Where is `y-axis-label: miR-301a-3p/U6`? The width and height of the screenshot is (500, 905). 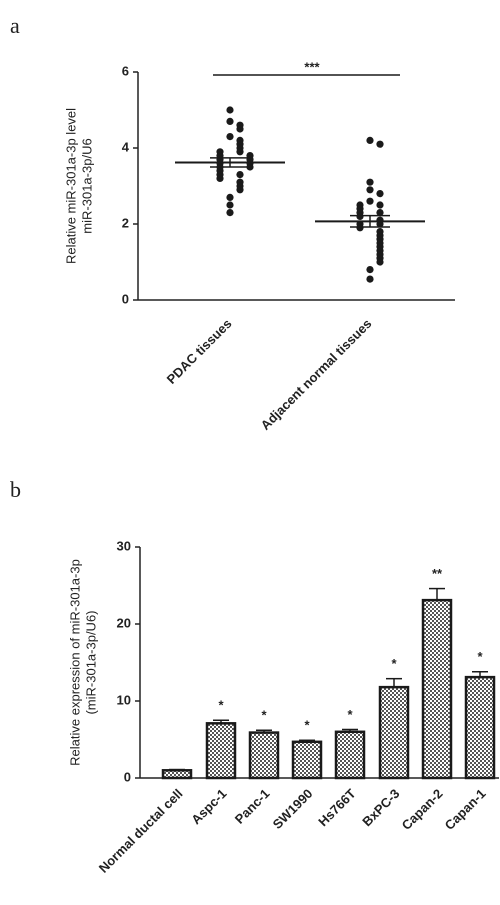 y-axis-label: miR-301a-3p/U6 is located at coordinates (86, 185).